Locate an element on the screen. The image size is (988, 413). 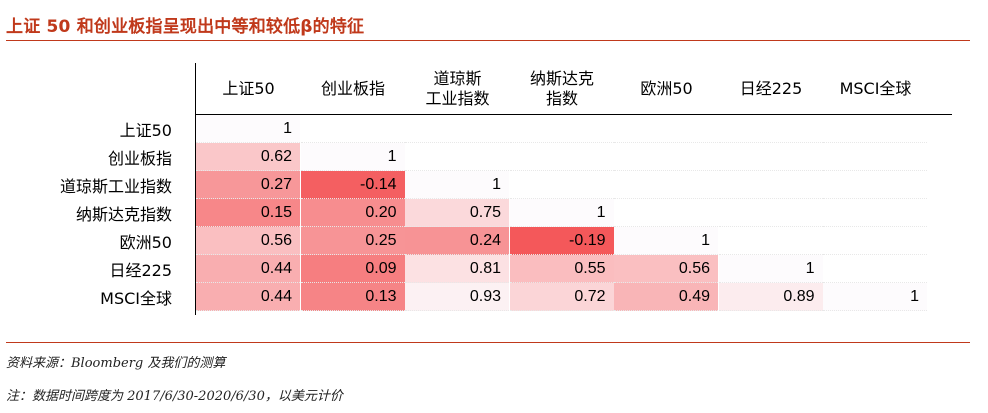
row-header: 欧洲50 is located at coordinates (145, 242).